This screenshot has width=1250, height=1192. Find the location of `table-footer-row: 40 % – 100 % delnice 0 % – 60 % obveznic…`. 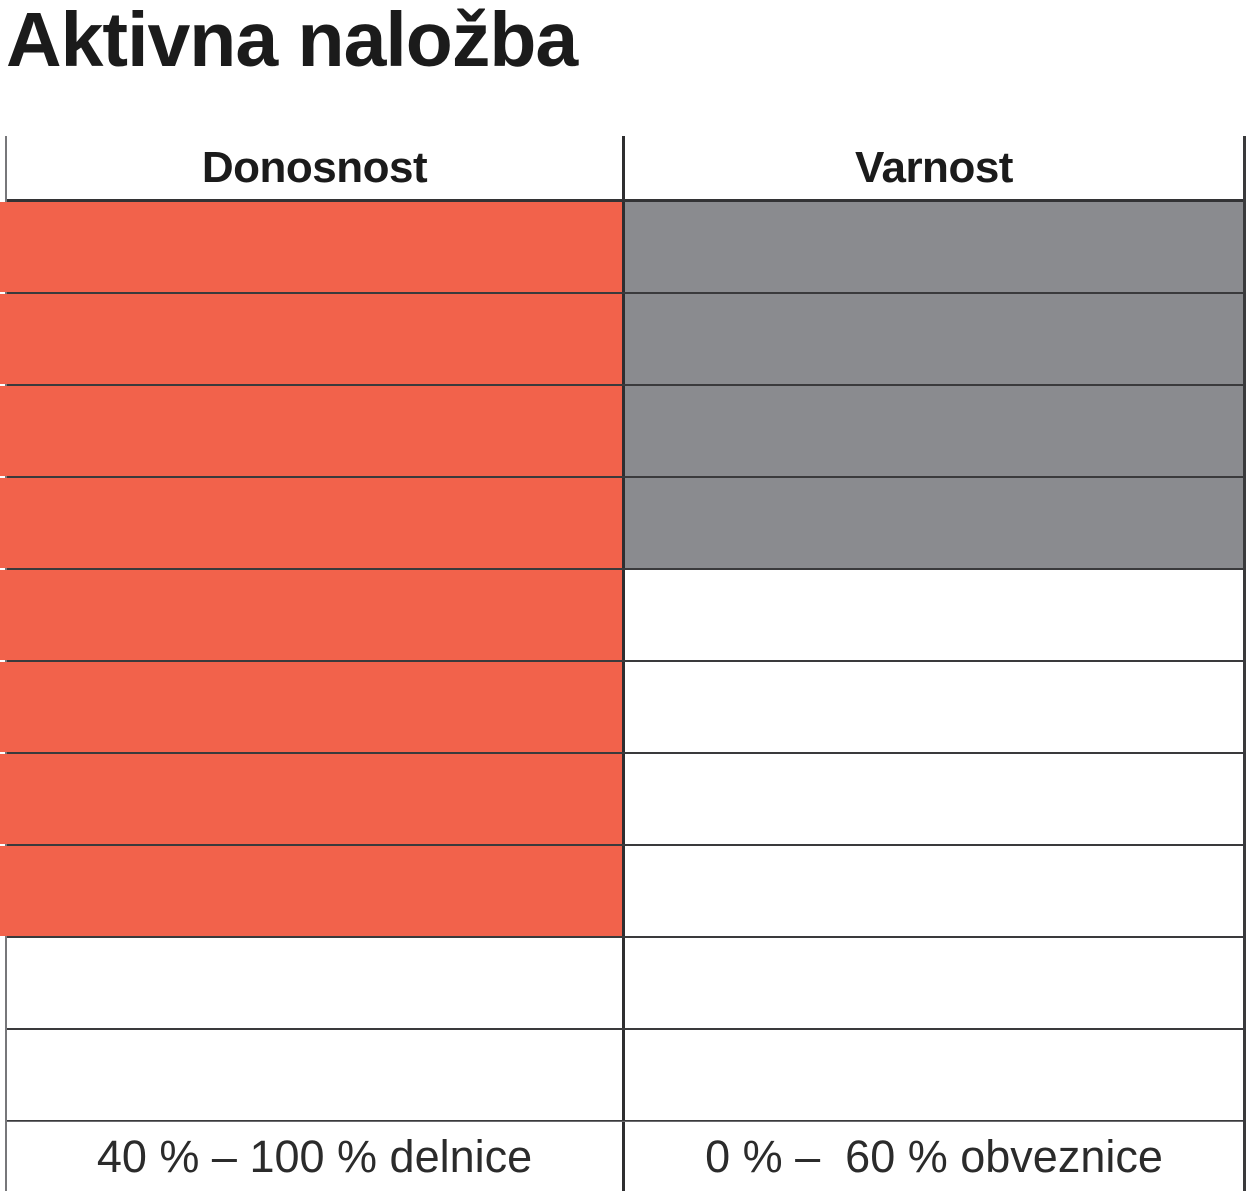

table-footer-row: 40 % – 100 % delnice 0 % – 60 % obveznic… is located at coordinates (625, 1156).